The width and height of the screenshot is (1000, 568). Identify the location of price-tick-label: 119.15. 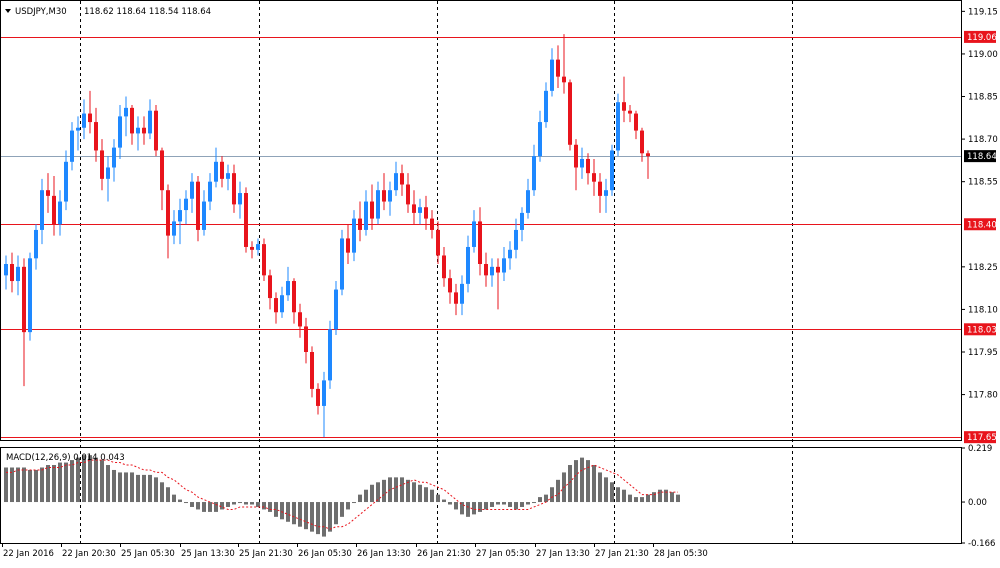
(983, 12).